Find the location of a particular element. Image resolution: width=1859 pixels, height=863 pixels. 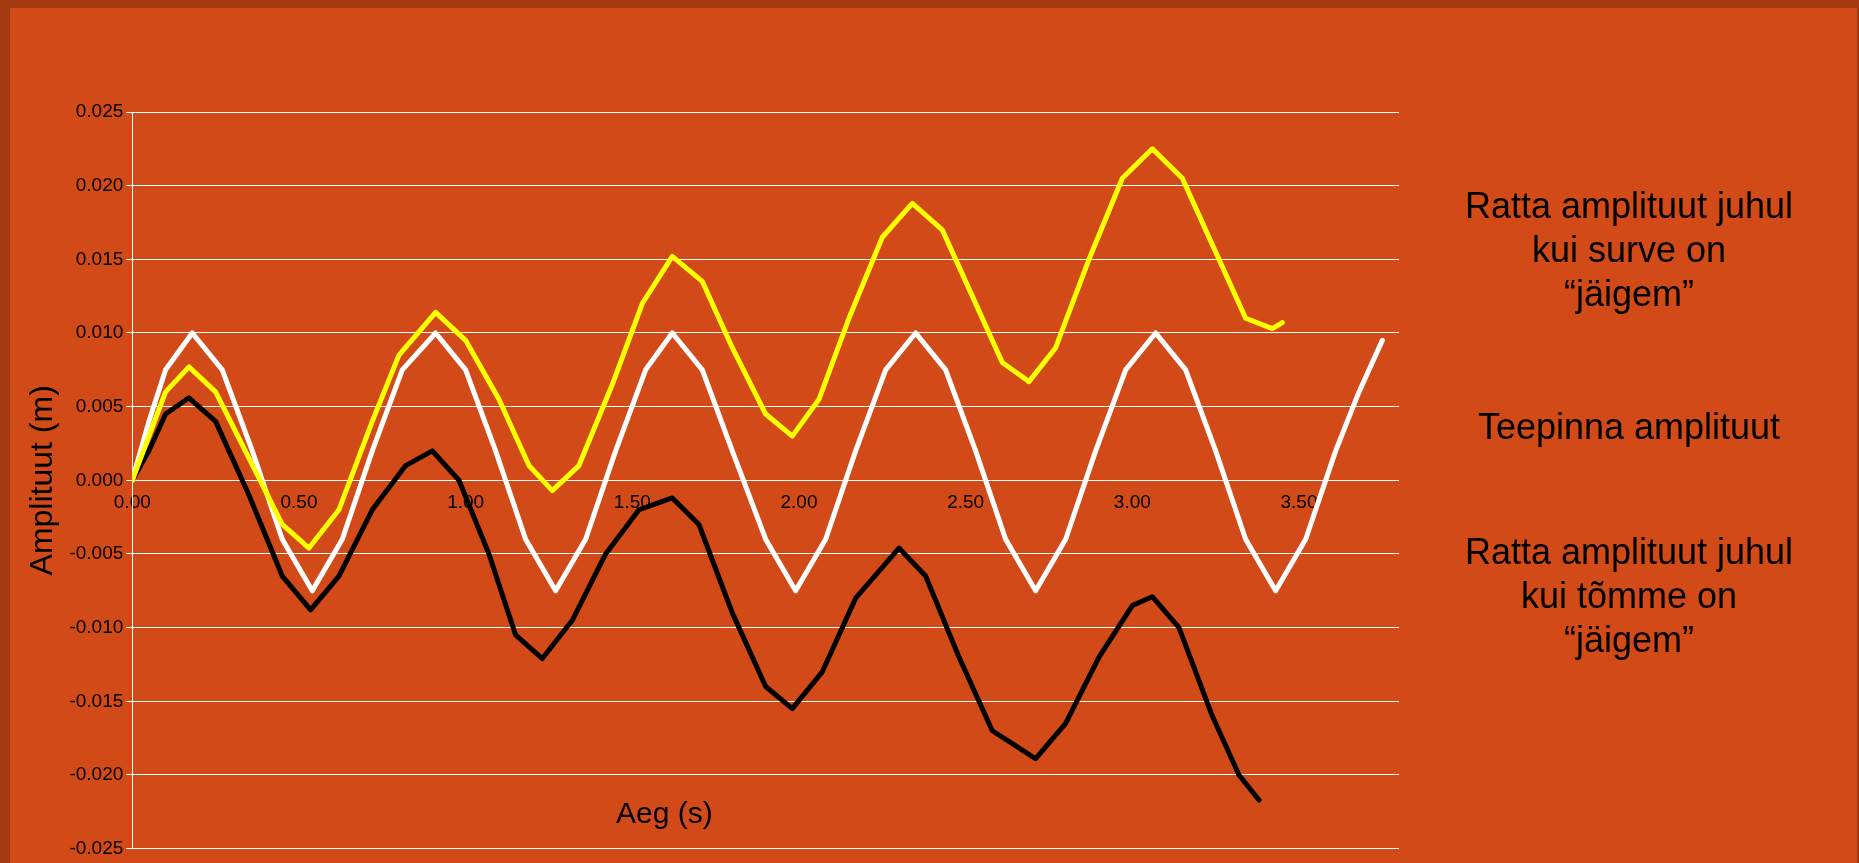

x-tick-label: 2.00 is located at coordinates (799, 501).